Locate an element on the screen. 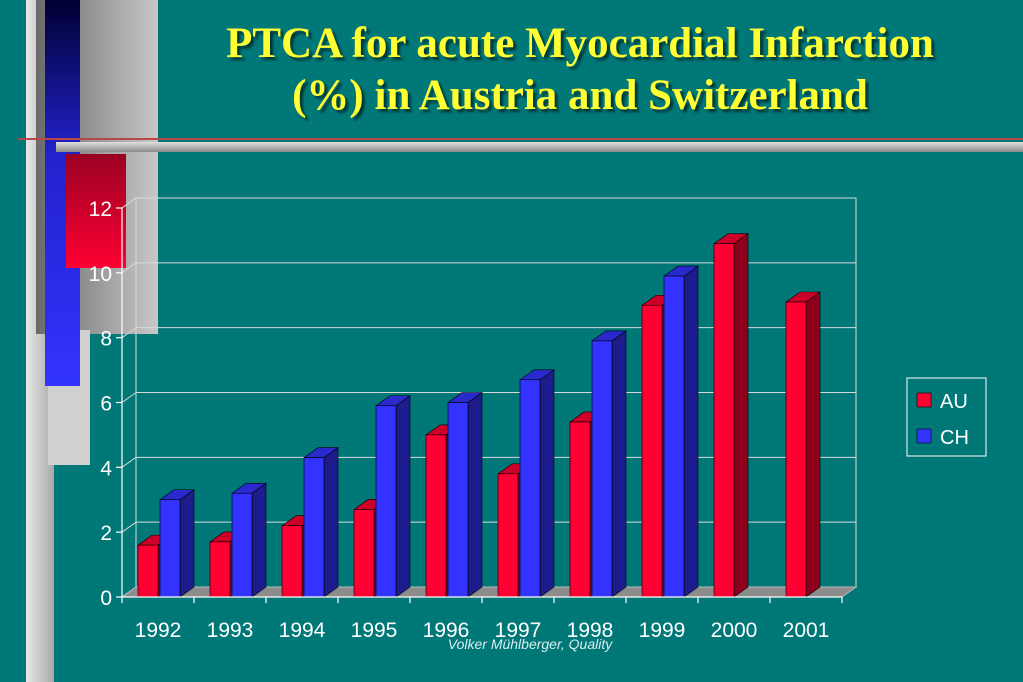  chart-legend: AU CH is located at coordinates (946, 417).